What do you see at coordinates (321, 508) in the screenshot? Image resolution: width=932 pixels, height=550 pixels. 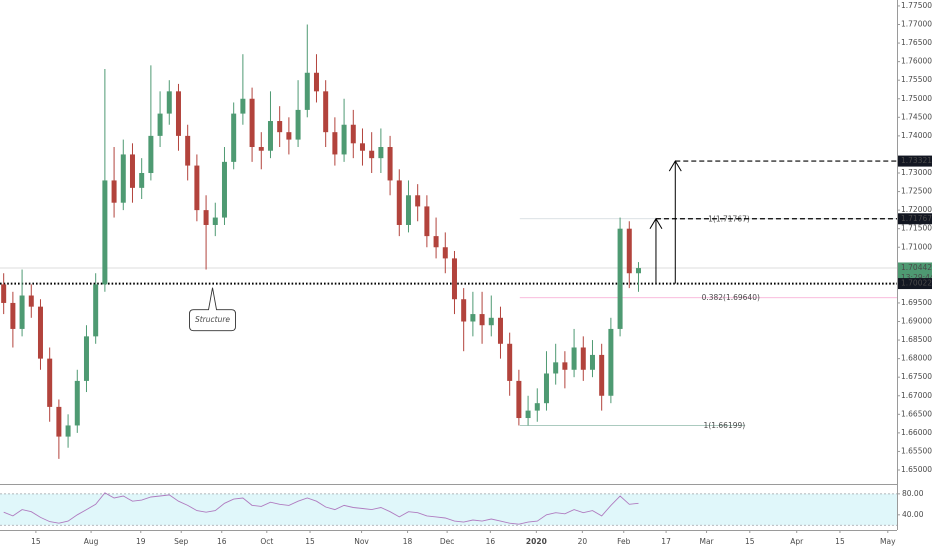 I see `rsi-line` at bounding box center [321, 508].